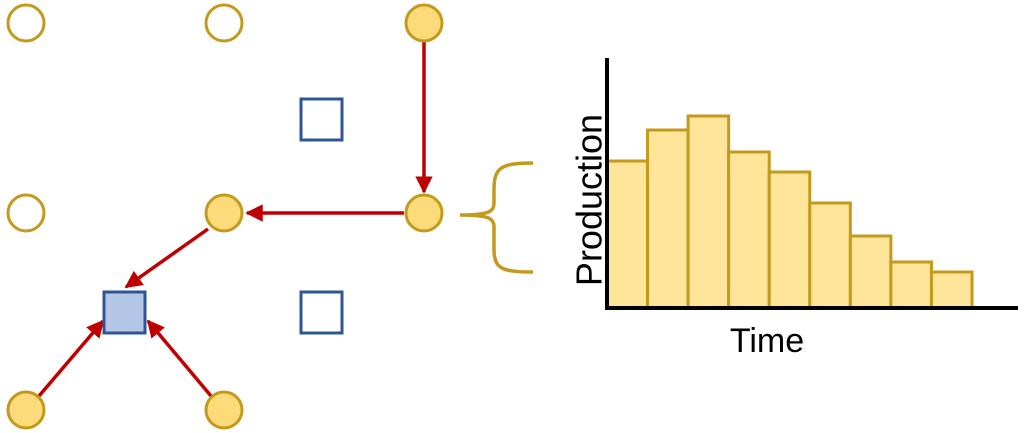 This screenshot has height=433, width=1024. Describe the element at coordinates (767, 341) in the screenshot. I see `x-axis-label: Time` at that location.